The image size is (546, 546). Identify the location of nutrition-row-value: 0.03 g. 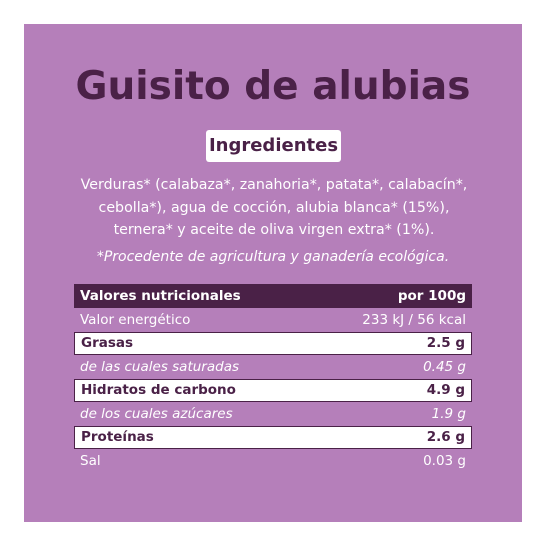
(444, 460).